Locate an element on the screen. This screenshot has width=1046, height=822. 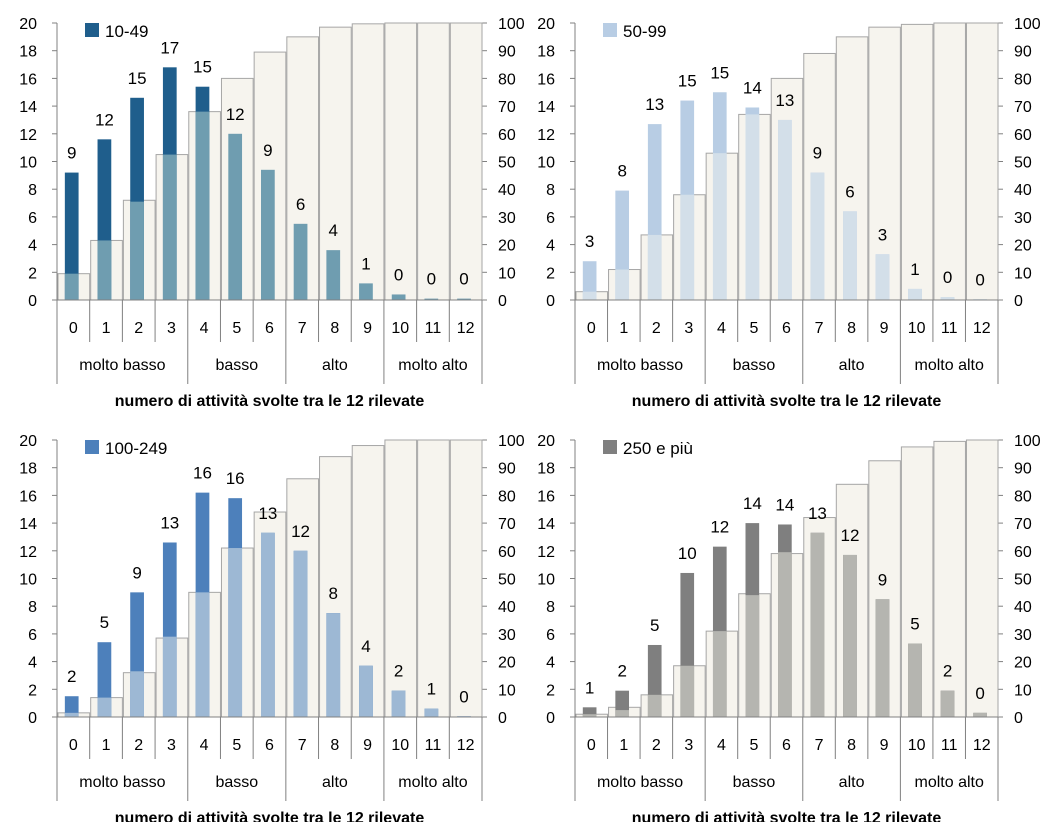
group-label: basso is located at coordinates (236, 365).